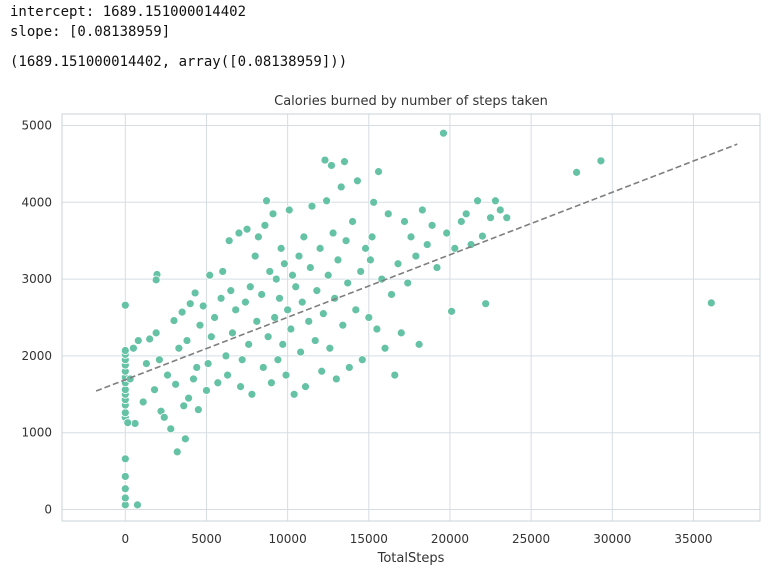 This screenshot has width=772, height=580. I want to click on x-axis-title: TotalSteps, so click(411, 558).